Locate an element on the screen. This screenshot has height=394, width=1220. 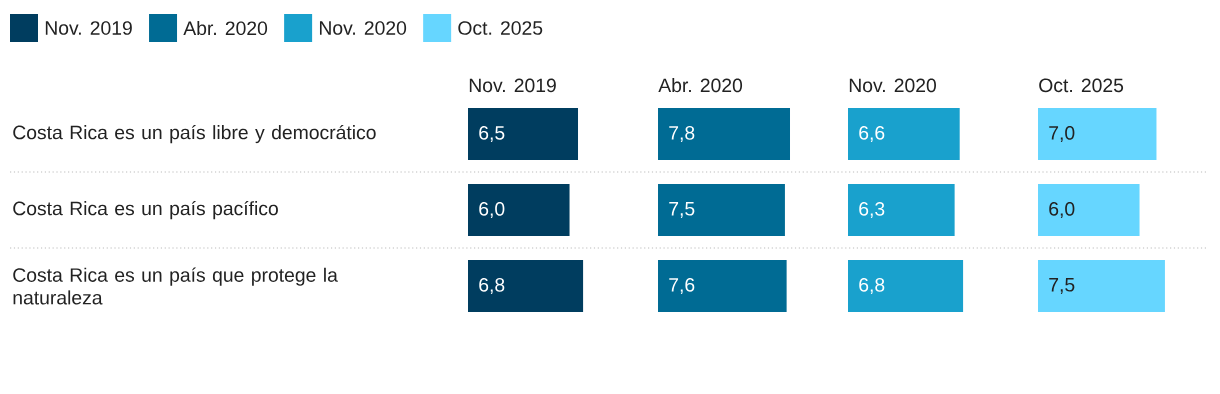
chart-title: Nov. 2020 is located at coordinates (892, 85).